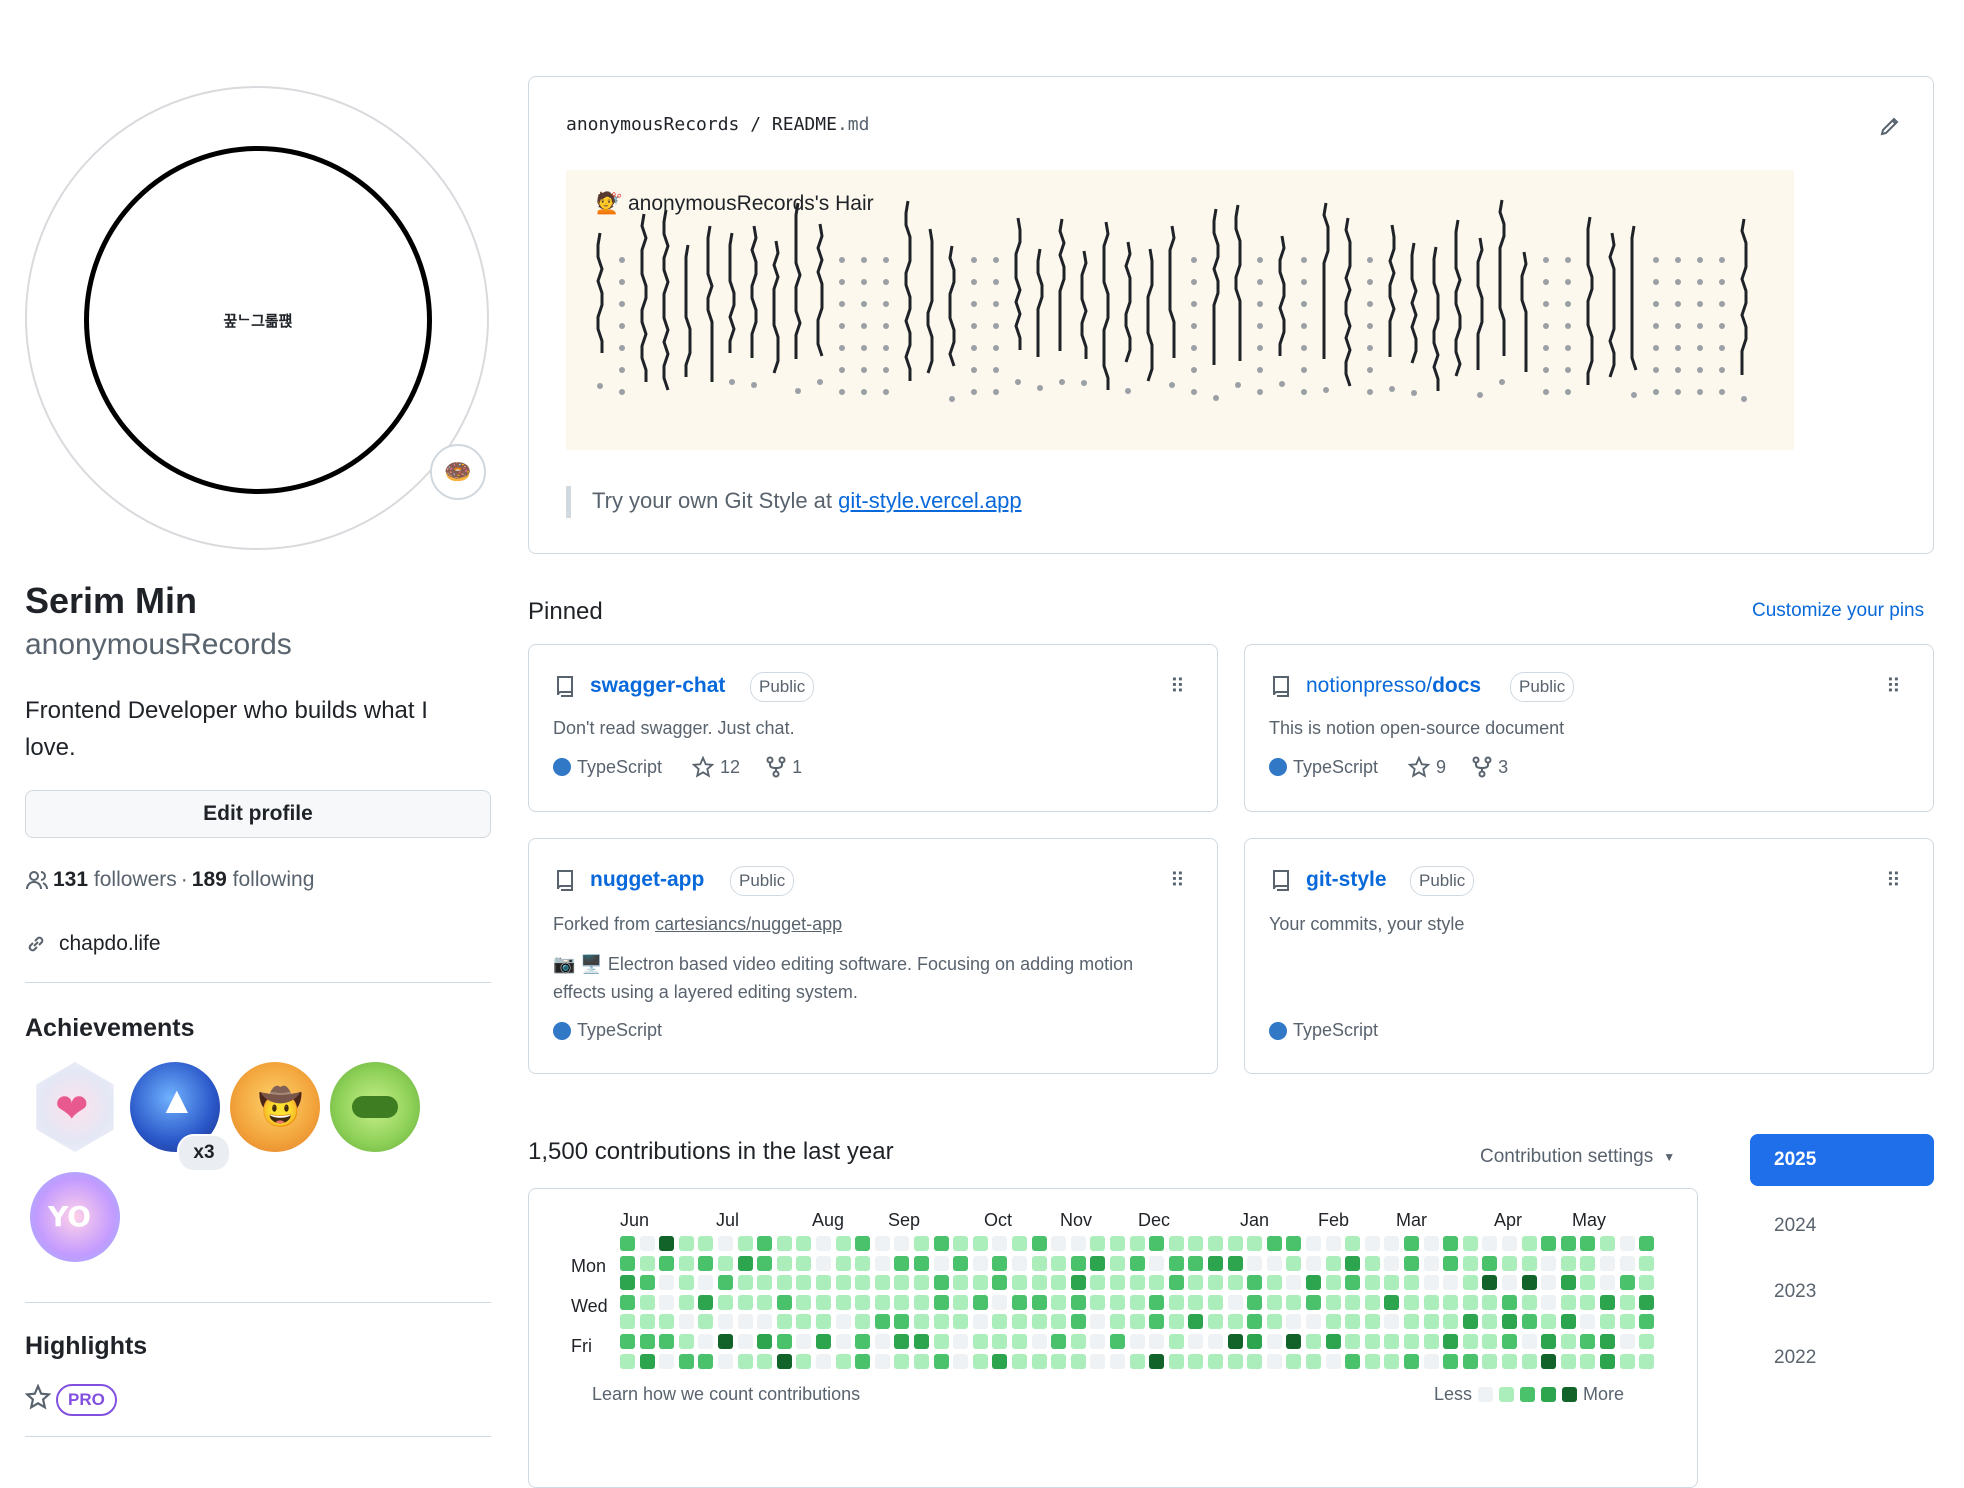 The image size is (1964, 1488). I want to click on status-emoji-button: 🍩, so click(458, 472).